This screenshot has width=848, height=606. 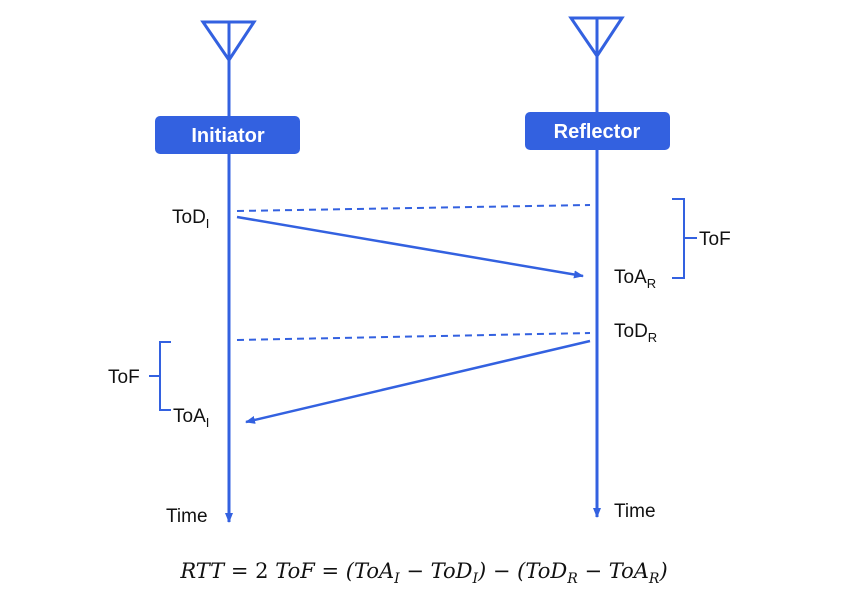 What do you see at coordinates (410, 247) in the screenshot?
I see `signal-arrow-initiator-to-reflector` at bounding box center [410, 247].